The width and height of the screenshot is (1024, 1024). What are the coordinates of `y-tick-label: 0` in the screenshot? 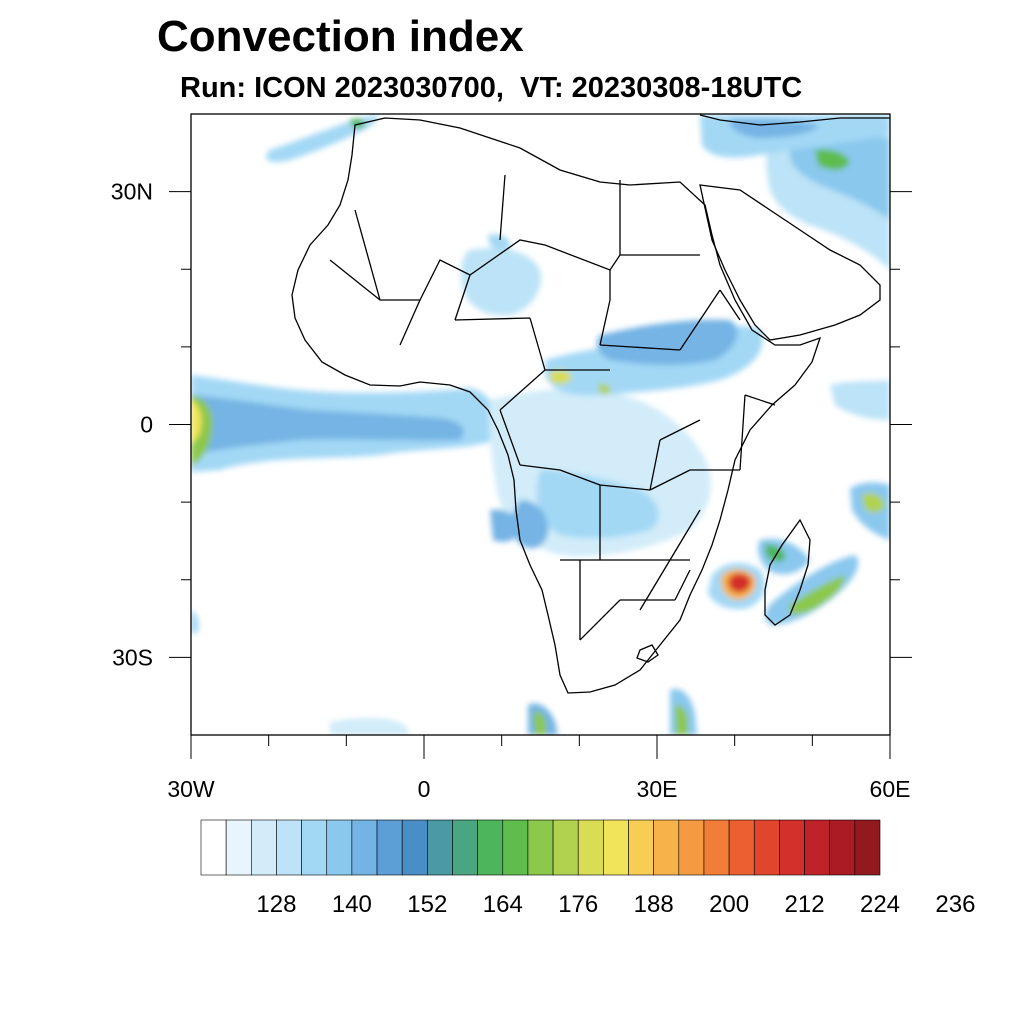 It's located at (146, 425).